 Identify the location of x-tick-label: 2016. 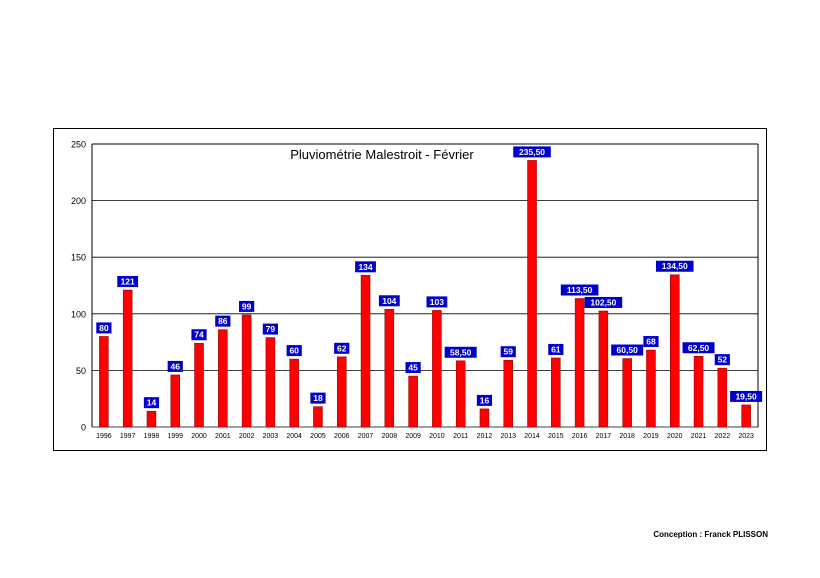
(580, 436).